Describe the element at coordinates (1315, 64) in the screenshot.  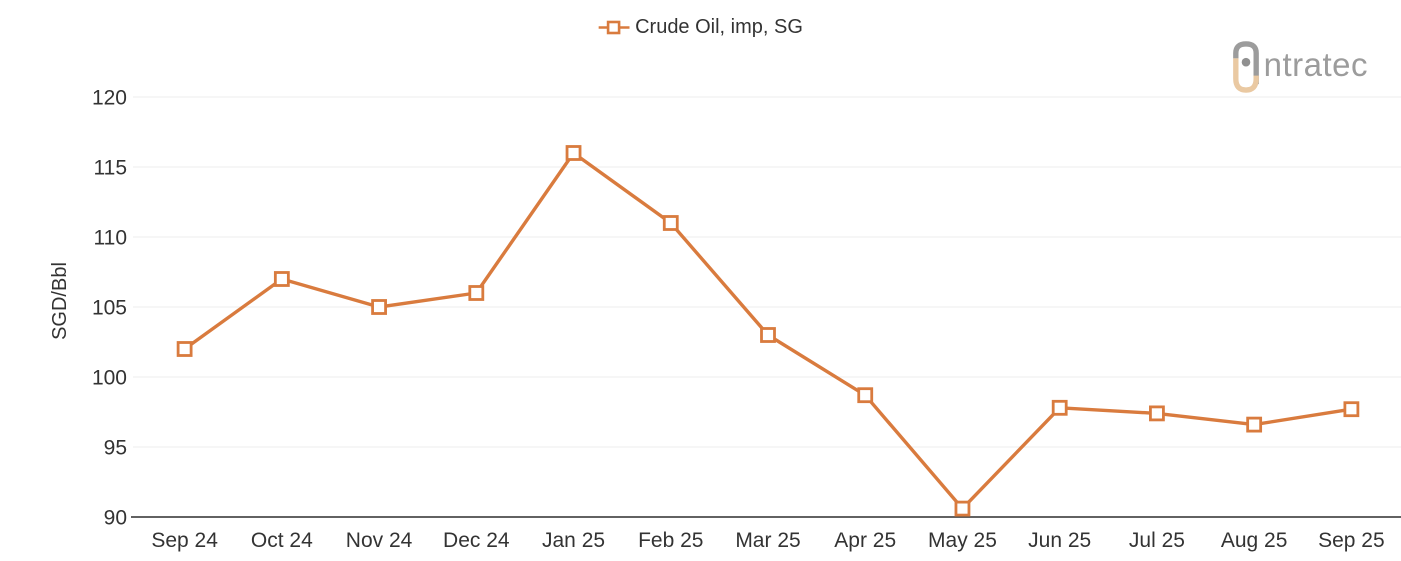
I see `intratec-logo-text: ntratec` at that location.